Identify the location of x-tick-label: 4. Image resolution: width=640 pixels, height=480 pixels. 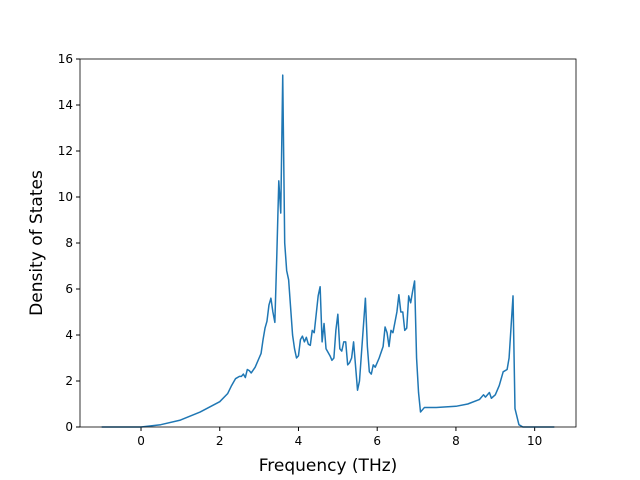
(299, 441).